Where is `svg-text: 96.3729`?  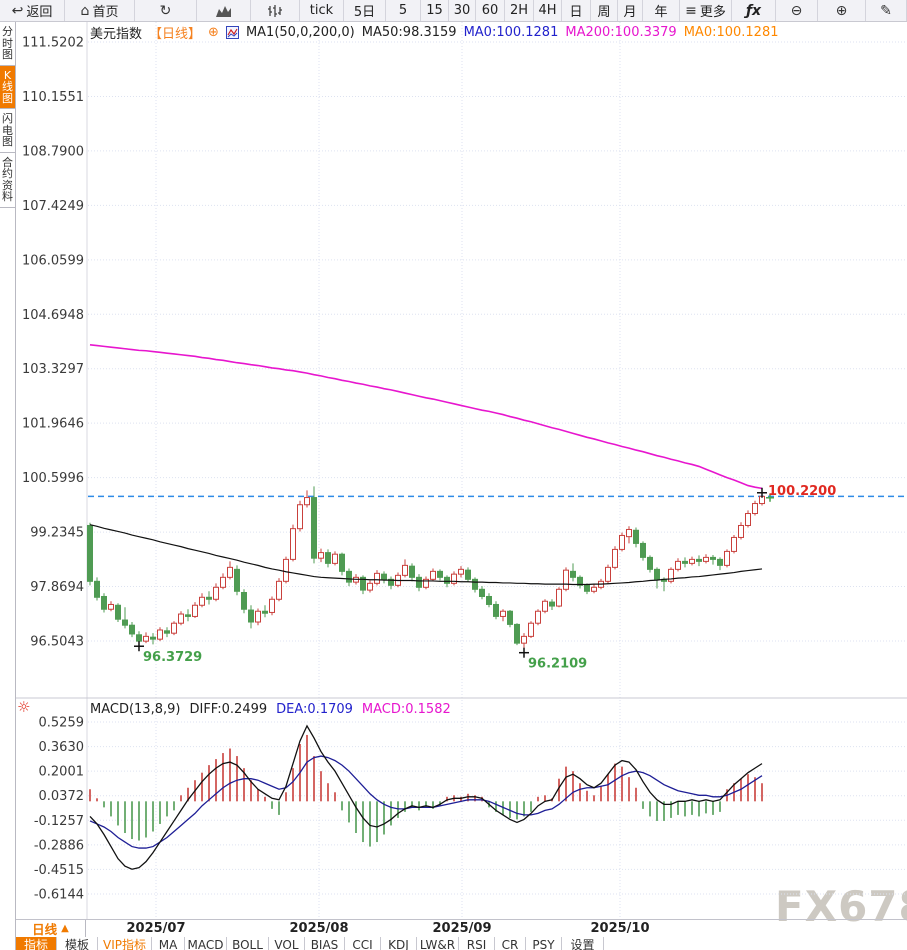 svg-text: 96.3729 is located at coordinates (172, 657).